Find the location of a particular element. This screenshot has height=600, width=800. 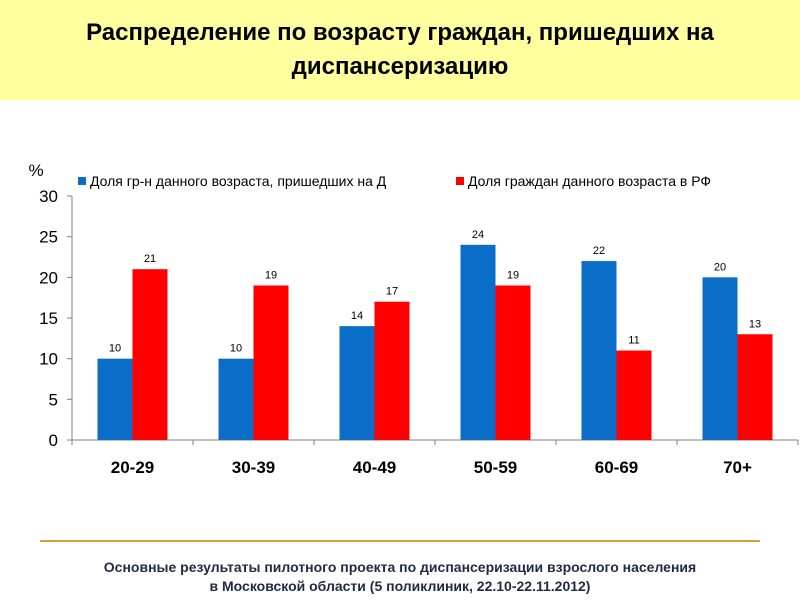

y-tick-label: 25 is located at coordinates (48, 237).